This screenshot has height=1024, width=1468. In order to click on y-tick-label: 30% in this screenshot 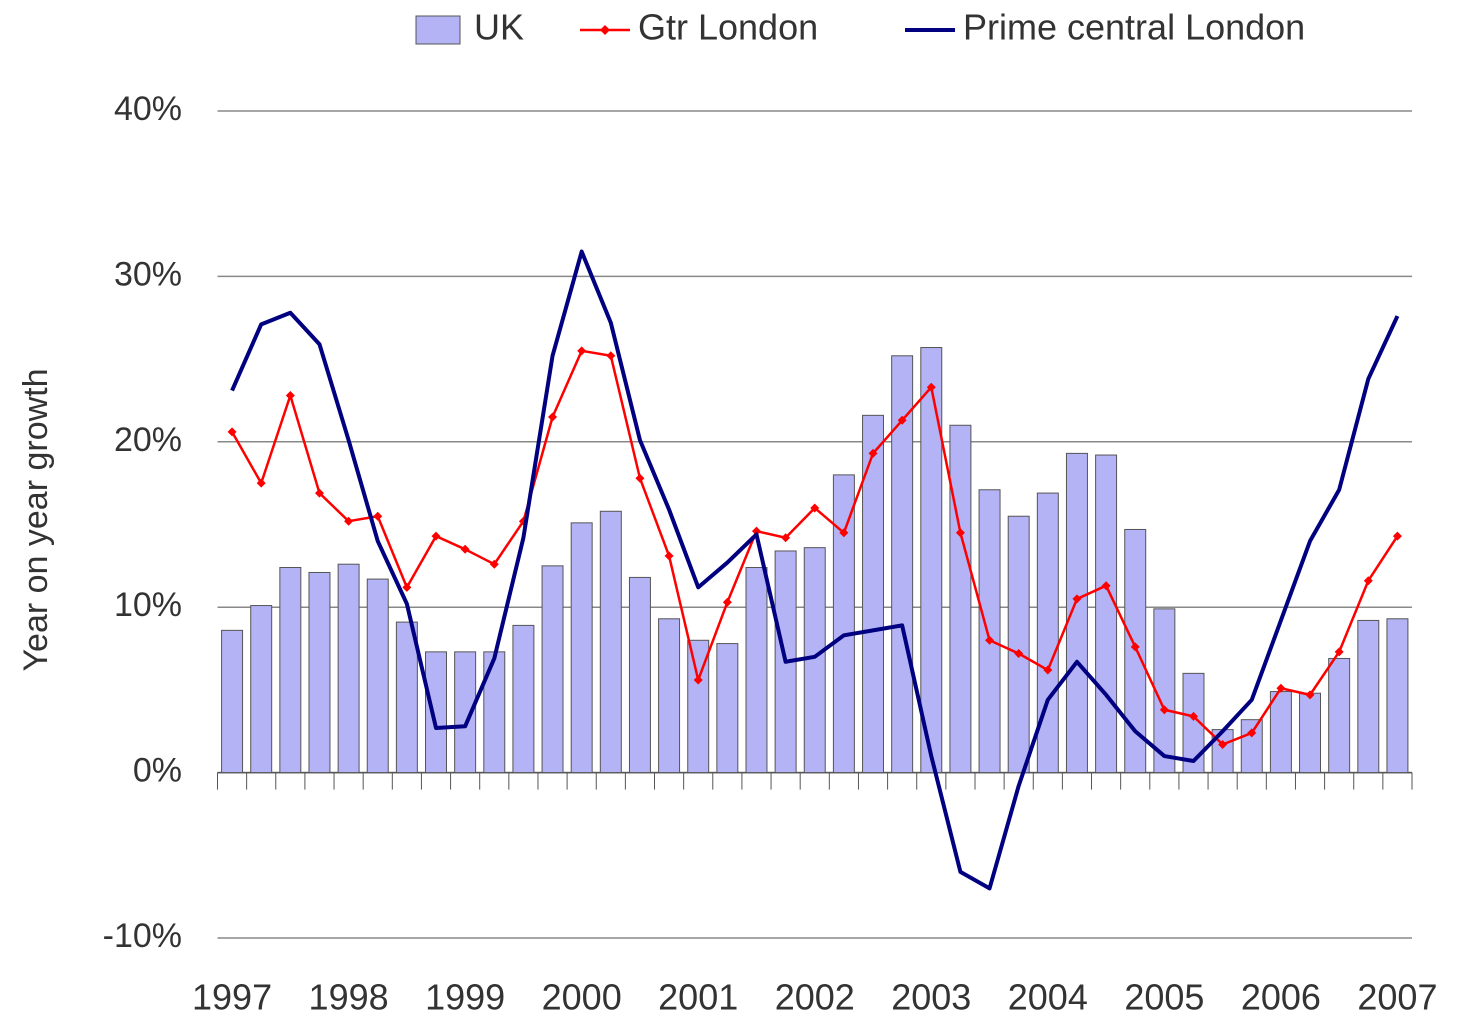, I will do `click(148, 274)`.